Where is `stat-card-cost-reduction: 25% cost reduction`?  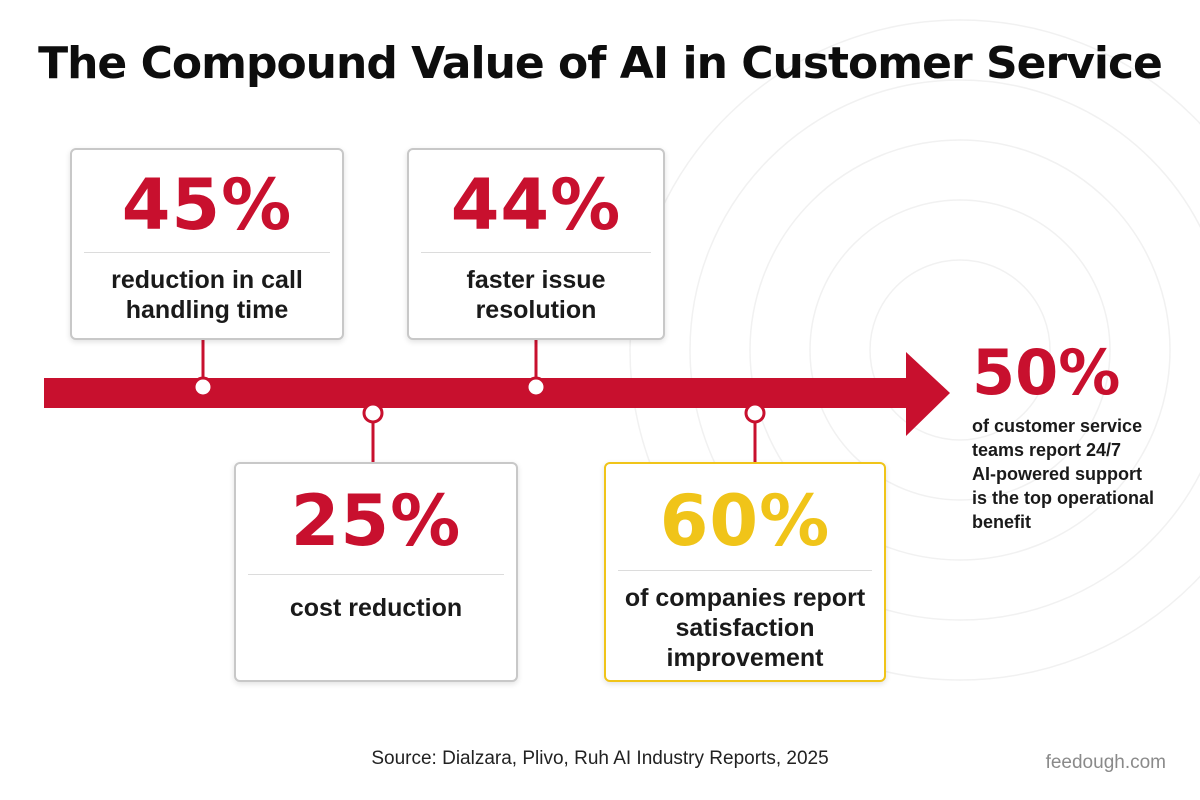 stat-card-cost-reduction: 25% cost reduction is located at coordinates (376, 572).